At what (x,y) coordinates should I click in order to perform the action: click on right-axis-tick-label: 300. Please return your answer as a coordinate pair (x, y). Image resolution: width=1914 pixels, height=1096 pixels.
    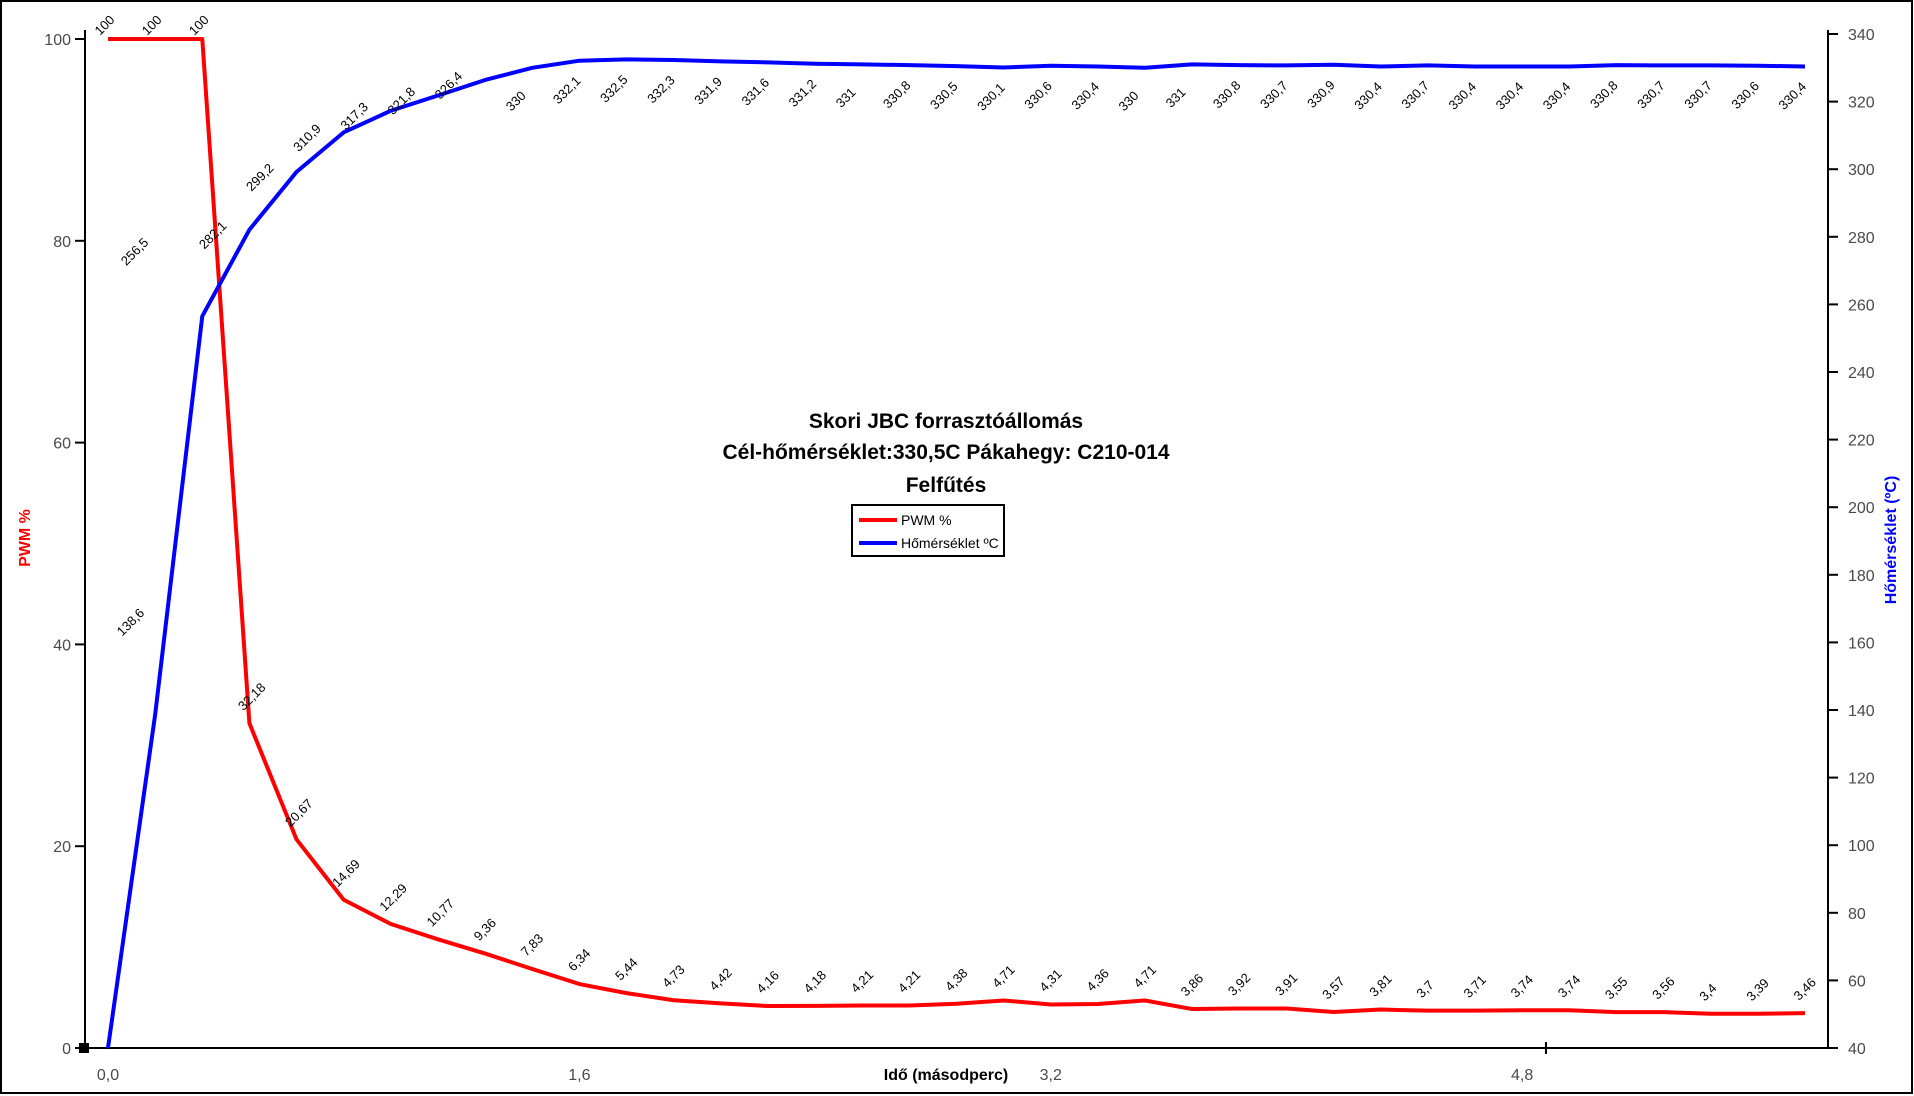
    Looking at the image, I should click on (1861, 170).